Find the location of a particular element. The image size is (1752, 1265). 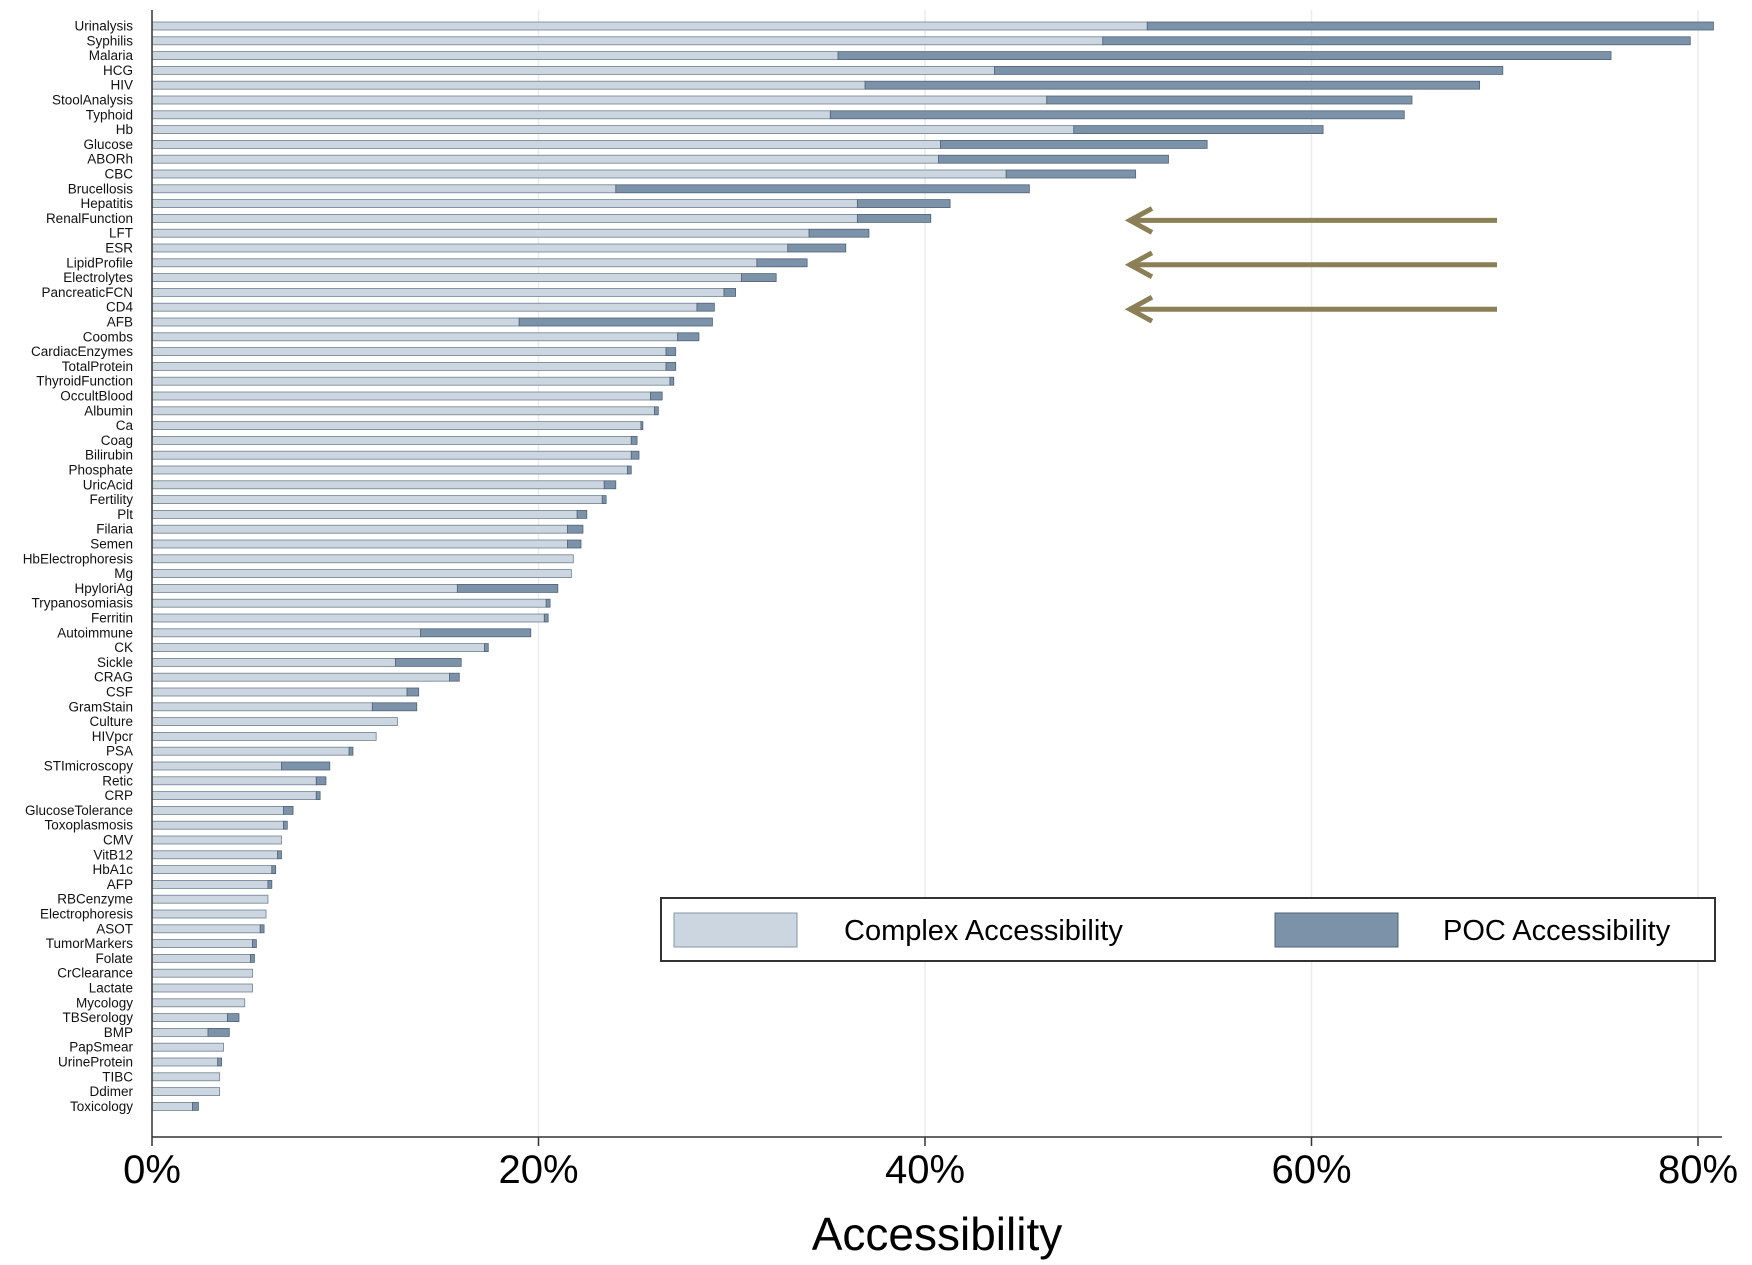

category-label-mycology: Mycology is located at coordinates (104, 1002).